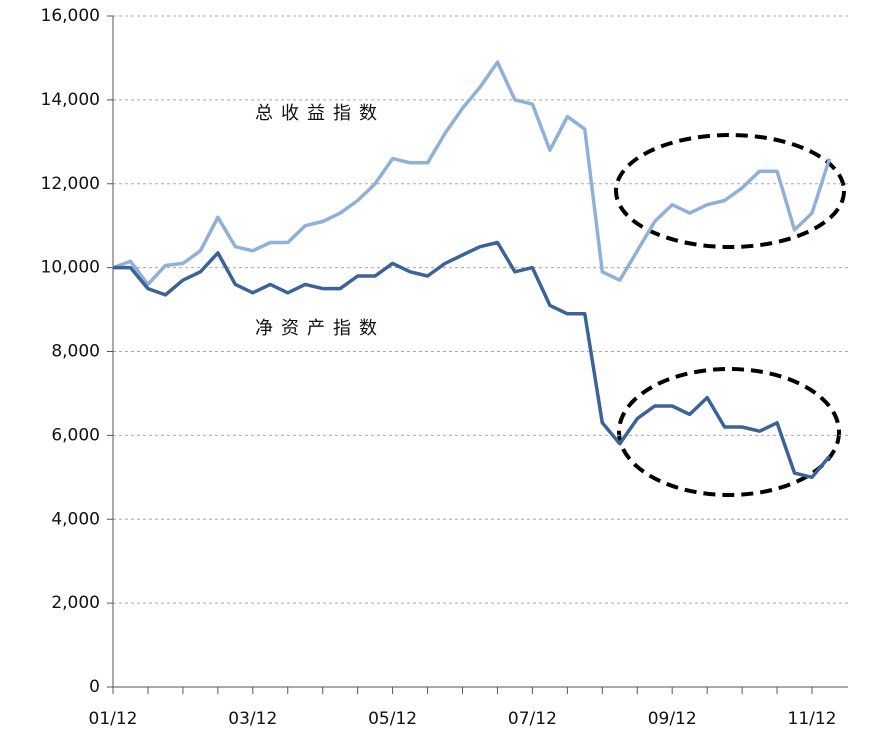 The height and width of the screenshot is (739, 875). Describe the element at coordinates (75, 352) in the screenshot. I see `y-tick-label: 8,000` at that location.